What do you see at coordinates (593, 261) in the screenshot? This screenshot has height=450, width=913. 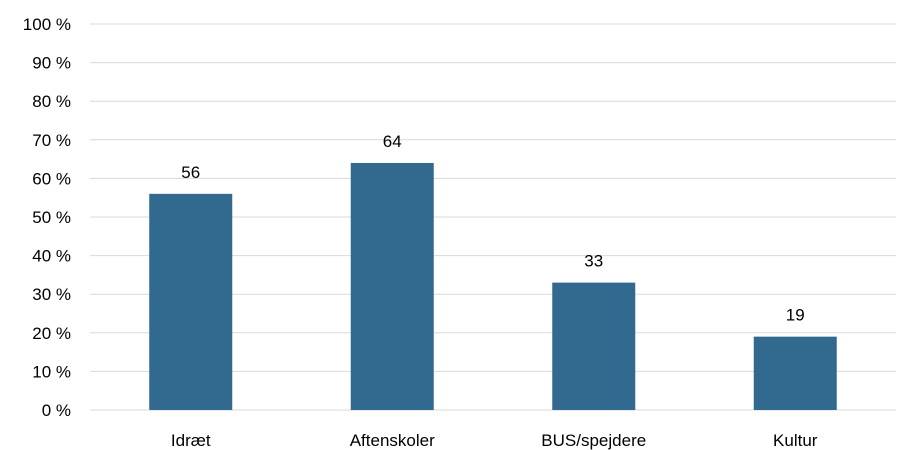 I see `data-label: 33` at bounding box center [593, 261].